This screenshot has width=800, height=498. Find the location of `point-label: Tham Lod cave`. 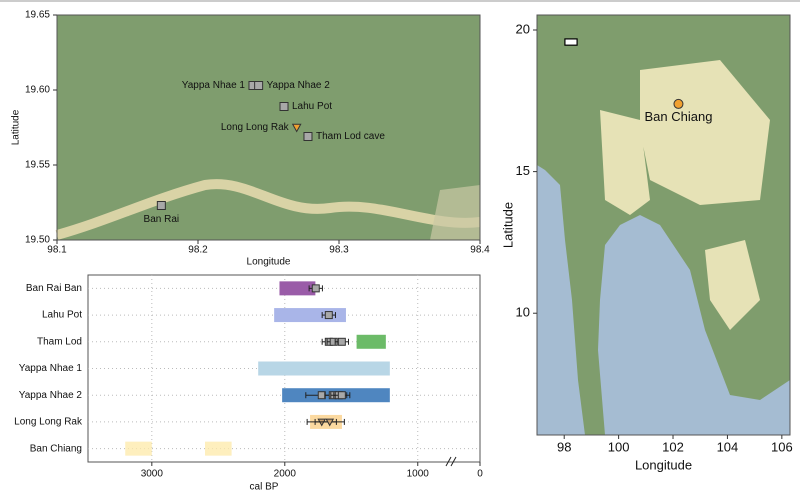

point-label: Tham Lod cave is located at coordinates (350, 136).